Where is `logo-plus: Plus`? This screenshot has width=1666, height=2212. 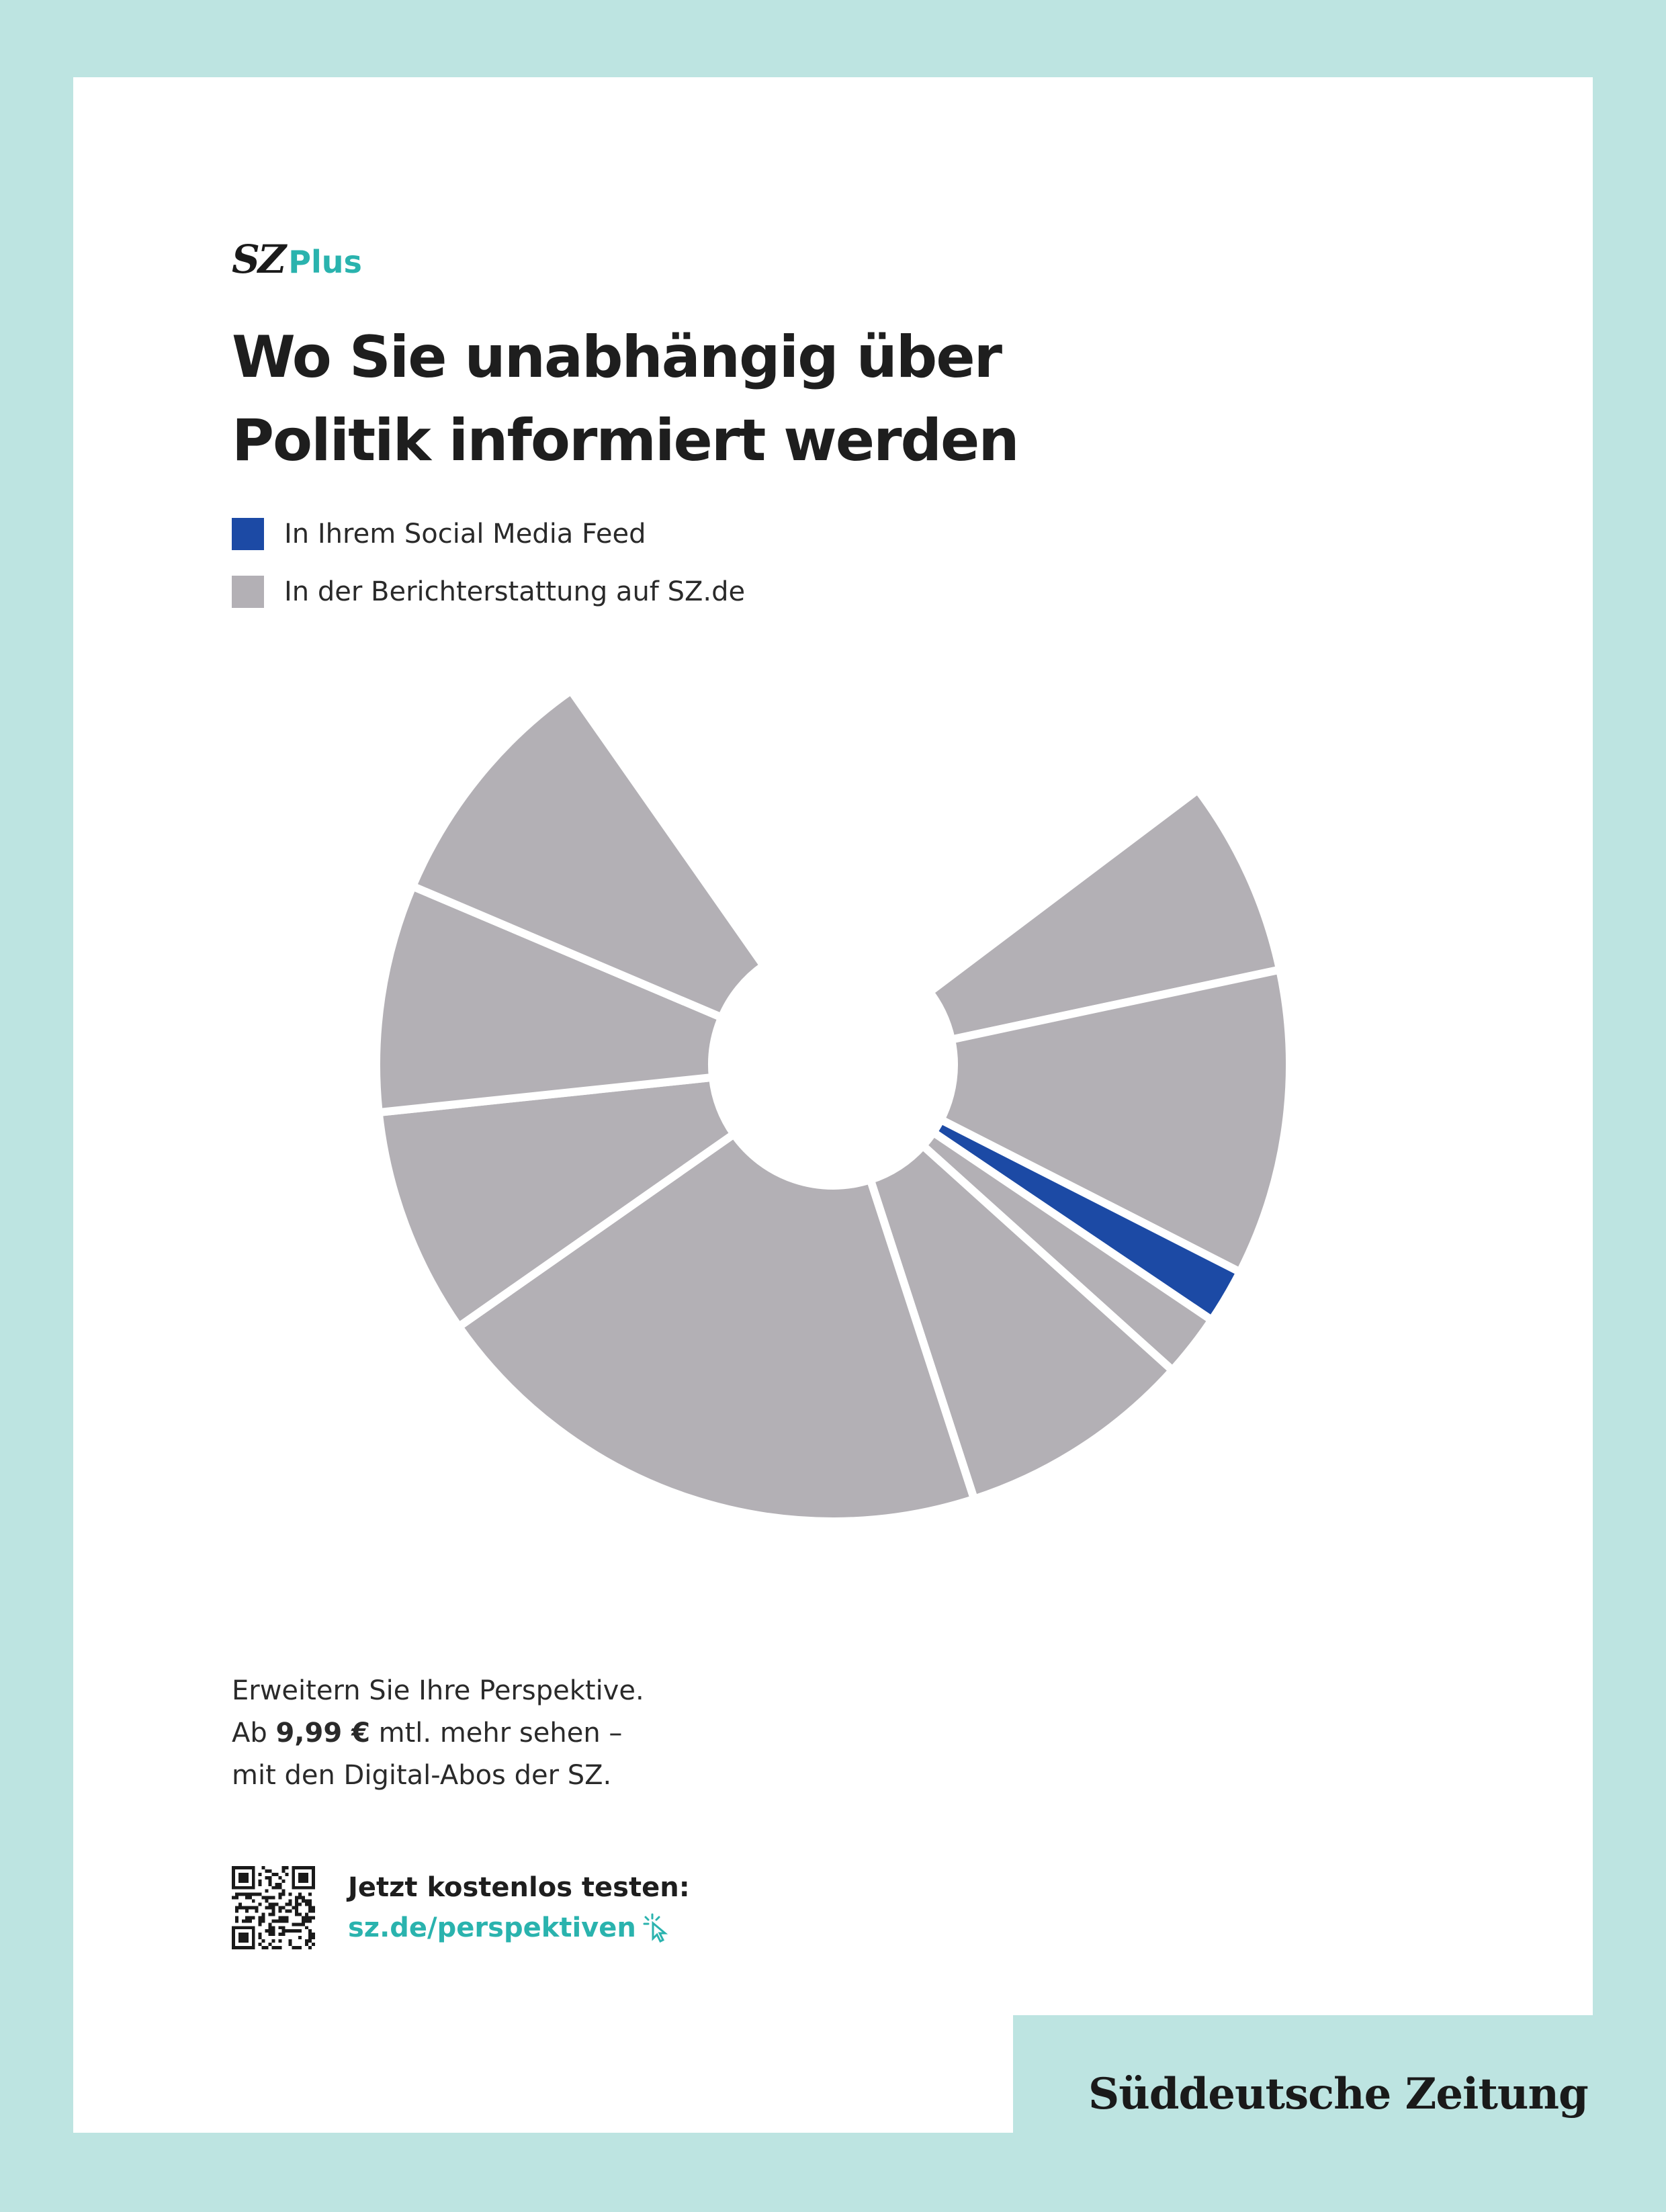 logo-plus: Plus is located at coordinates (325, 262).